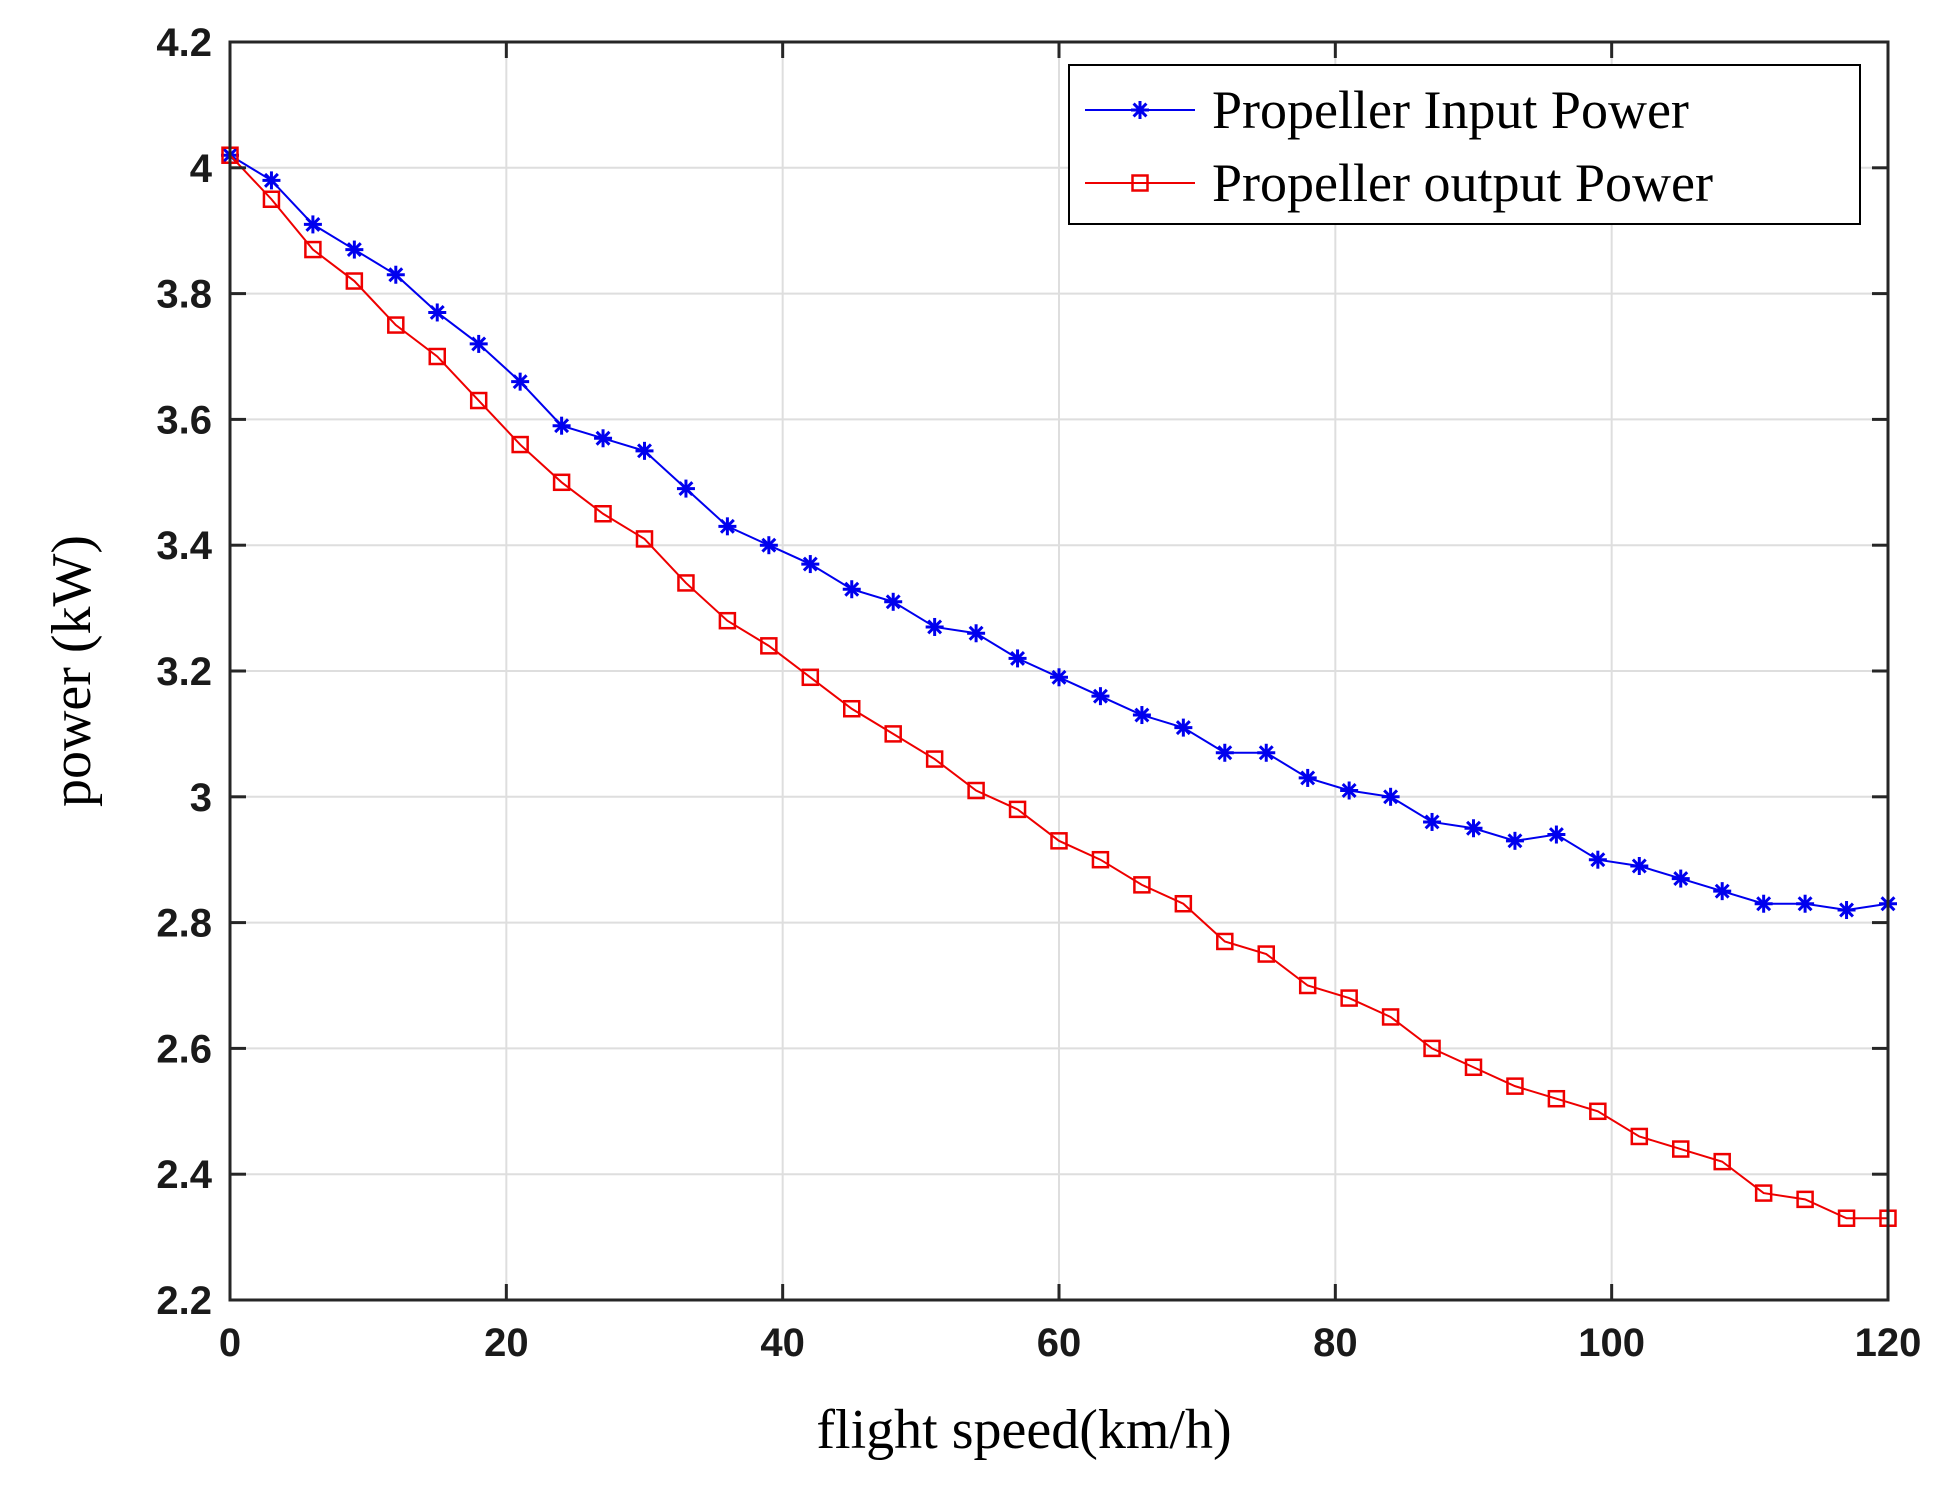 This screenshot has width=1955, height=1485. Describe the element at coordinates (184, 1175) in the screenshot. I see `y-tick-label: 2.4` at that location.